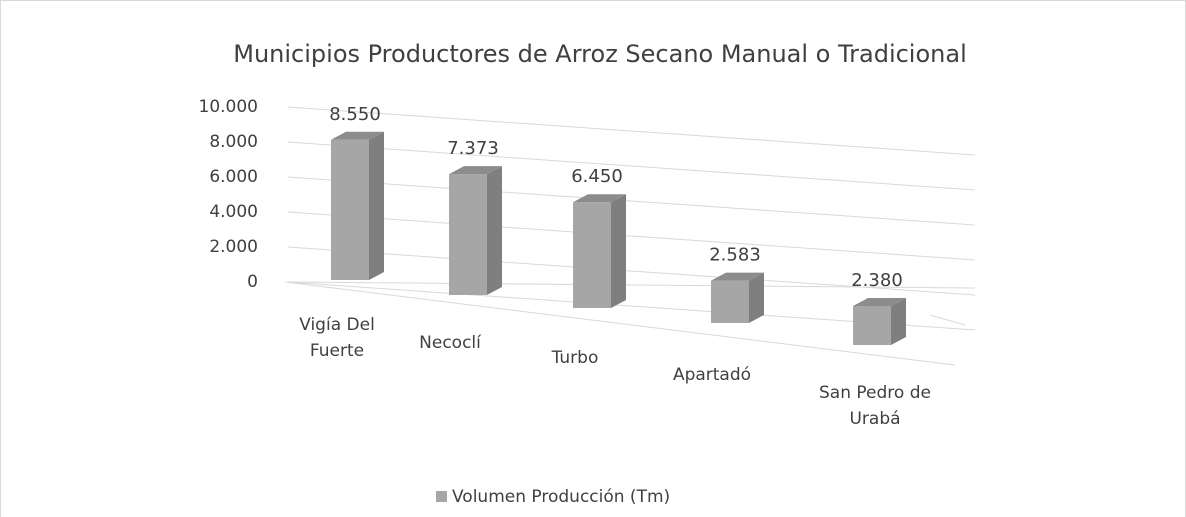 This screenshot has width=1186, height=517. I want to click on y-tick-label: 6.000, so click(233, 177).